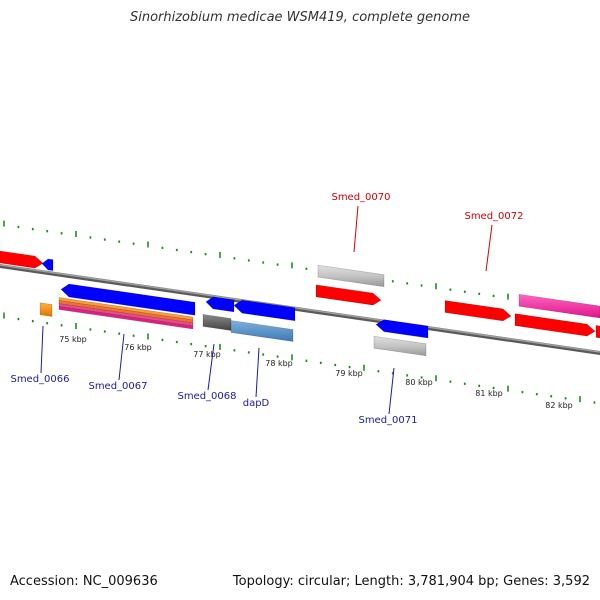  What do you see at coordinates (559, 405) in the screenshot?
I see `scale-tick-label: 82 kbp` at bounding box center [559, 405].